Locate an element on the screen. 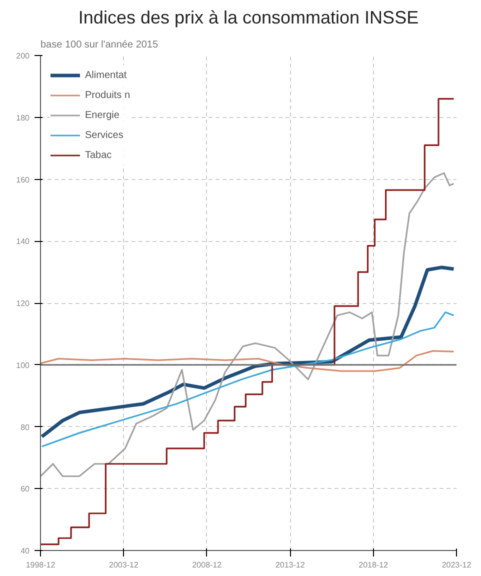  x-tick-label: 2008-12 is located at coordinates (207, 565).